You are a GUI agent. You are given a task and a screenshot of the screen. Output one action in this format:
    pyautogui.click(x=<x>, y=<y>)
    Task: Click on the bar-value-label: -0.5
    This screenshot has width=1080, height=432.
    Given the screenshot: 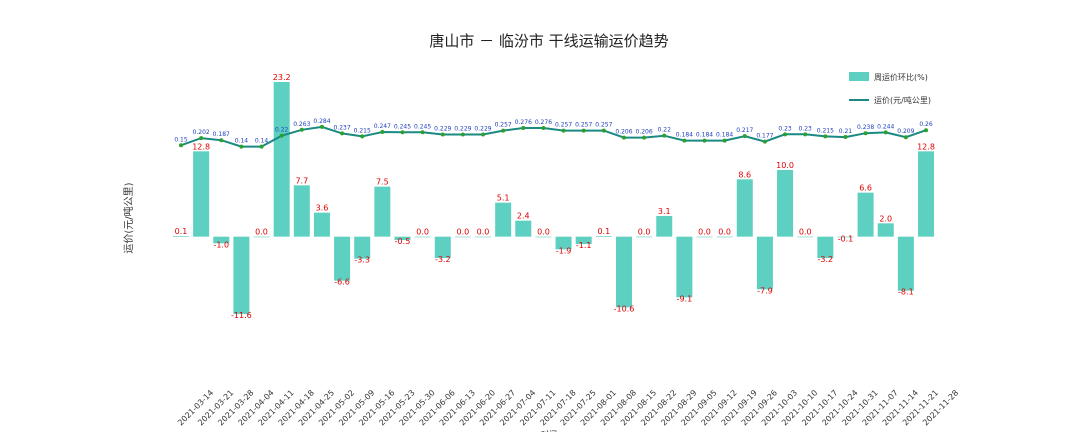 What is the action you would take?
    pyautogui.click(x=403, y=241)
    